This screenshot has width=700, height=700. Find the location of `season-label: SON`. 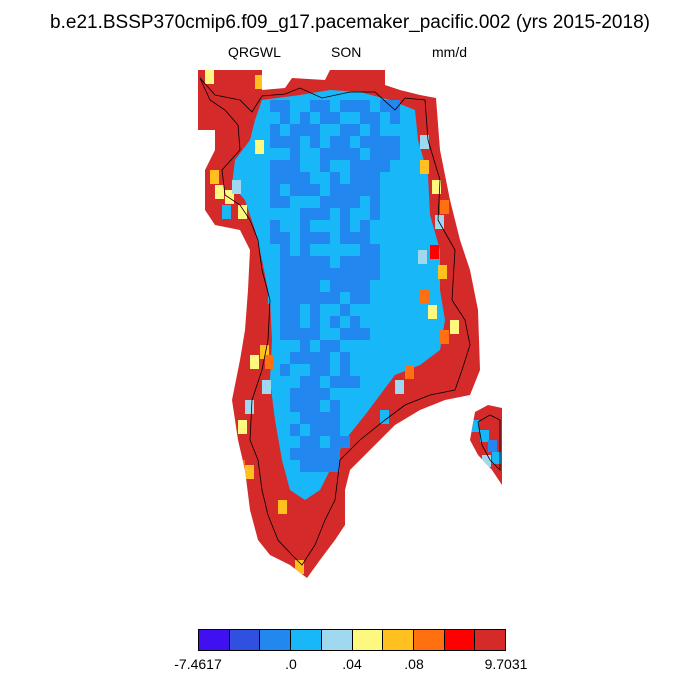

season-label: SON is located at coordinates (346, 52).